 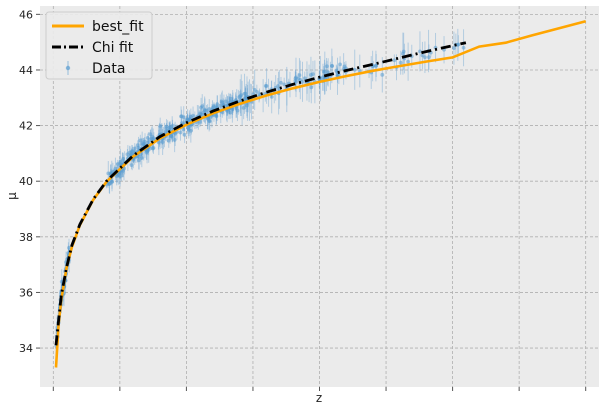 What do you see at coordinates (26, 126) in the screenshot?
I see `y-tick-label: 42` at bounding box center [26, 126].